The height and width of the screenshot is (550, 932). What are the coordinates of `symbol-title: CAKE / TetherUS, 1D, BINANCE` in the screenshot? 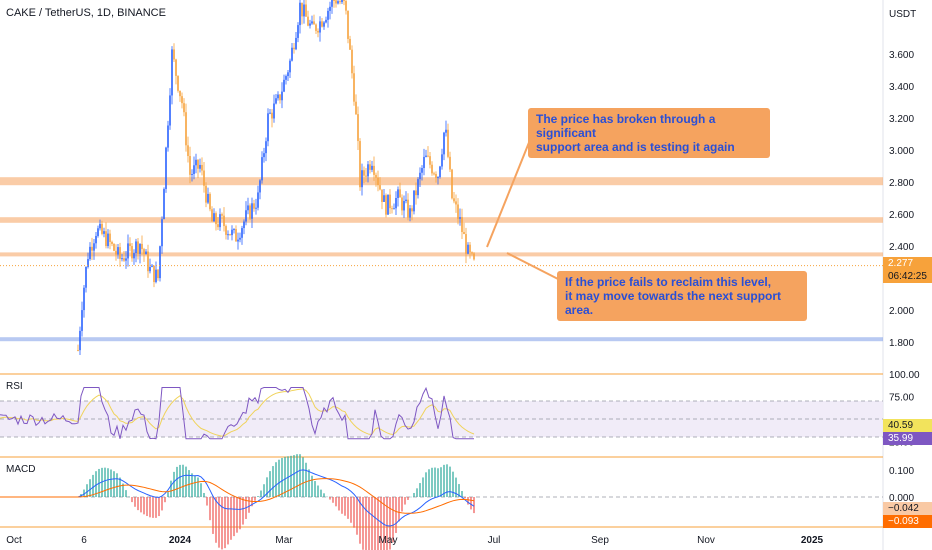 It's located at (86, 13).